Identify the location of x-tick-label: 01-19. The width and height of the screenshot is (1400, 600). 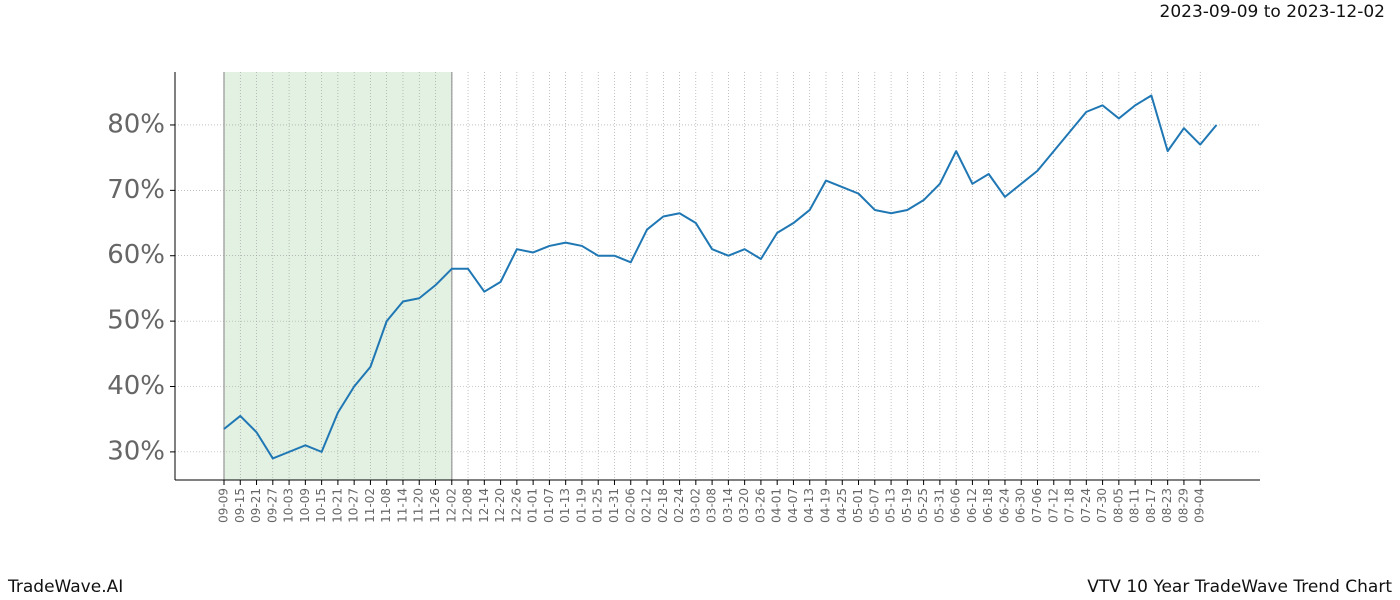
(581, 505).